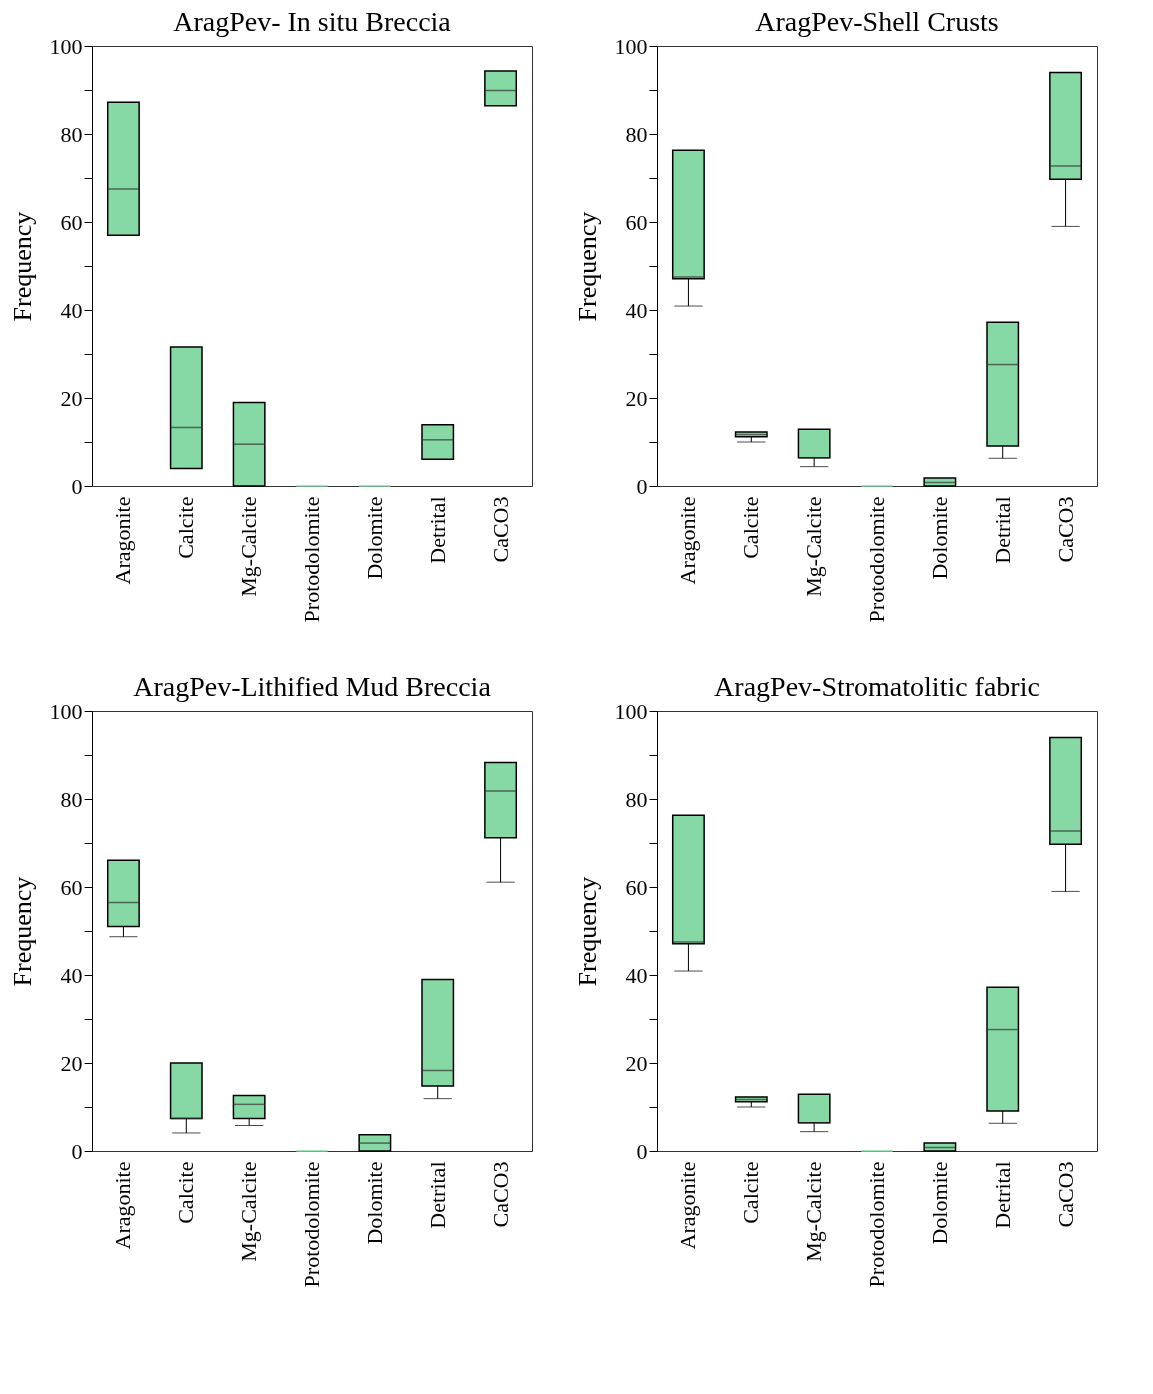  What do you see at coordinates (312, 21) in the screenshot?
I see `chart-title: AragPev- In situ Breccia` at bounding box center [312, 21].